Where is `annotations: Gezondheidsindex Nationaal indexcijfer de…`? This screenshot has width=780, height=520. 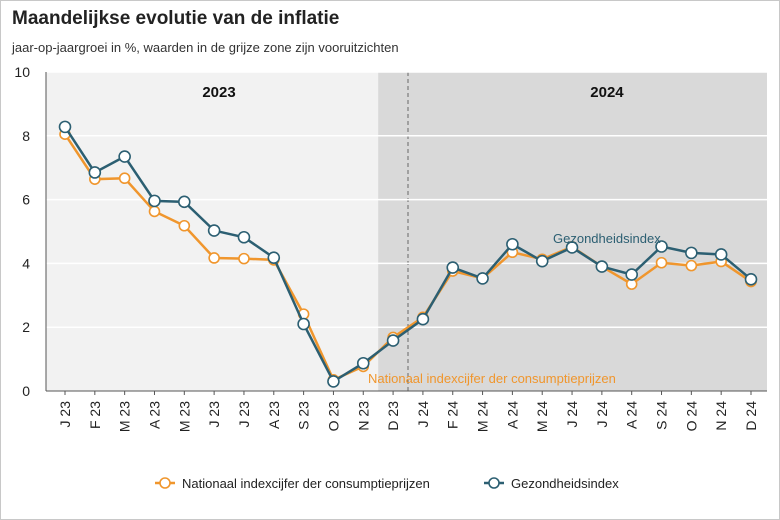 annotations: Gezondheidsindex Nationaal indexcijfer de… is located at coordinates (514, 308).